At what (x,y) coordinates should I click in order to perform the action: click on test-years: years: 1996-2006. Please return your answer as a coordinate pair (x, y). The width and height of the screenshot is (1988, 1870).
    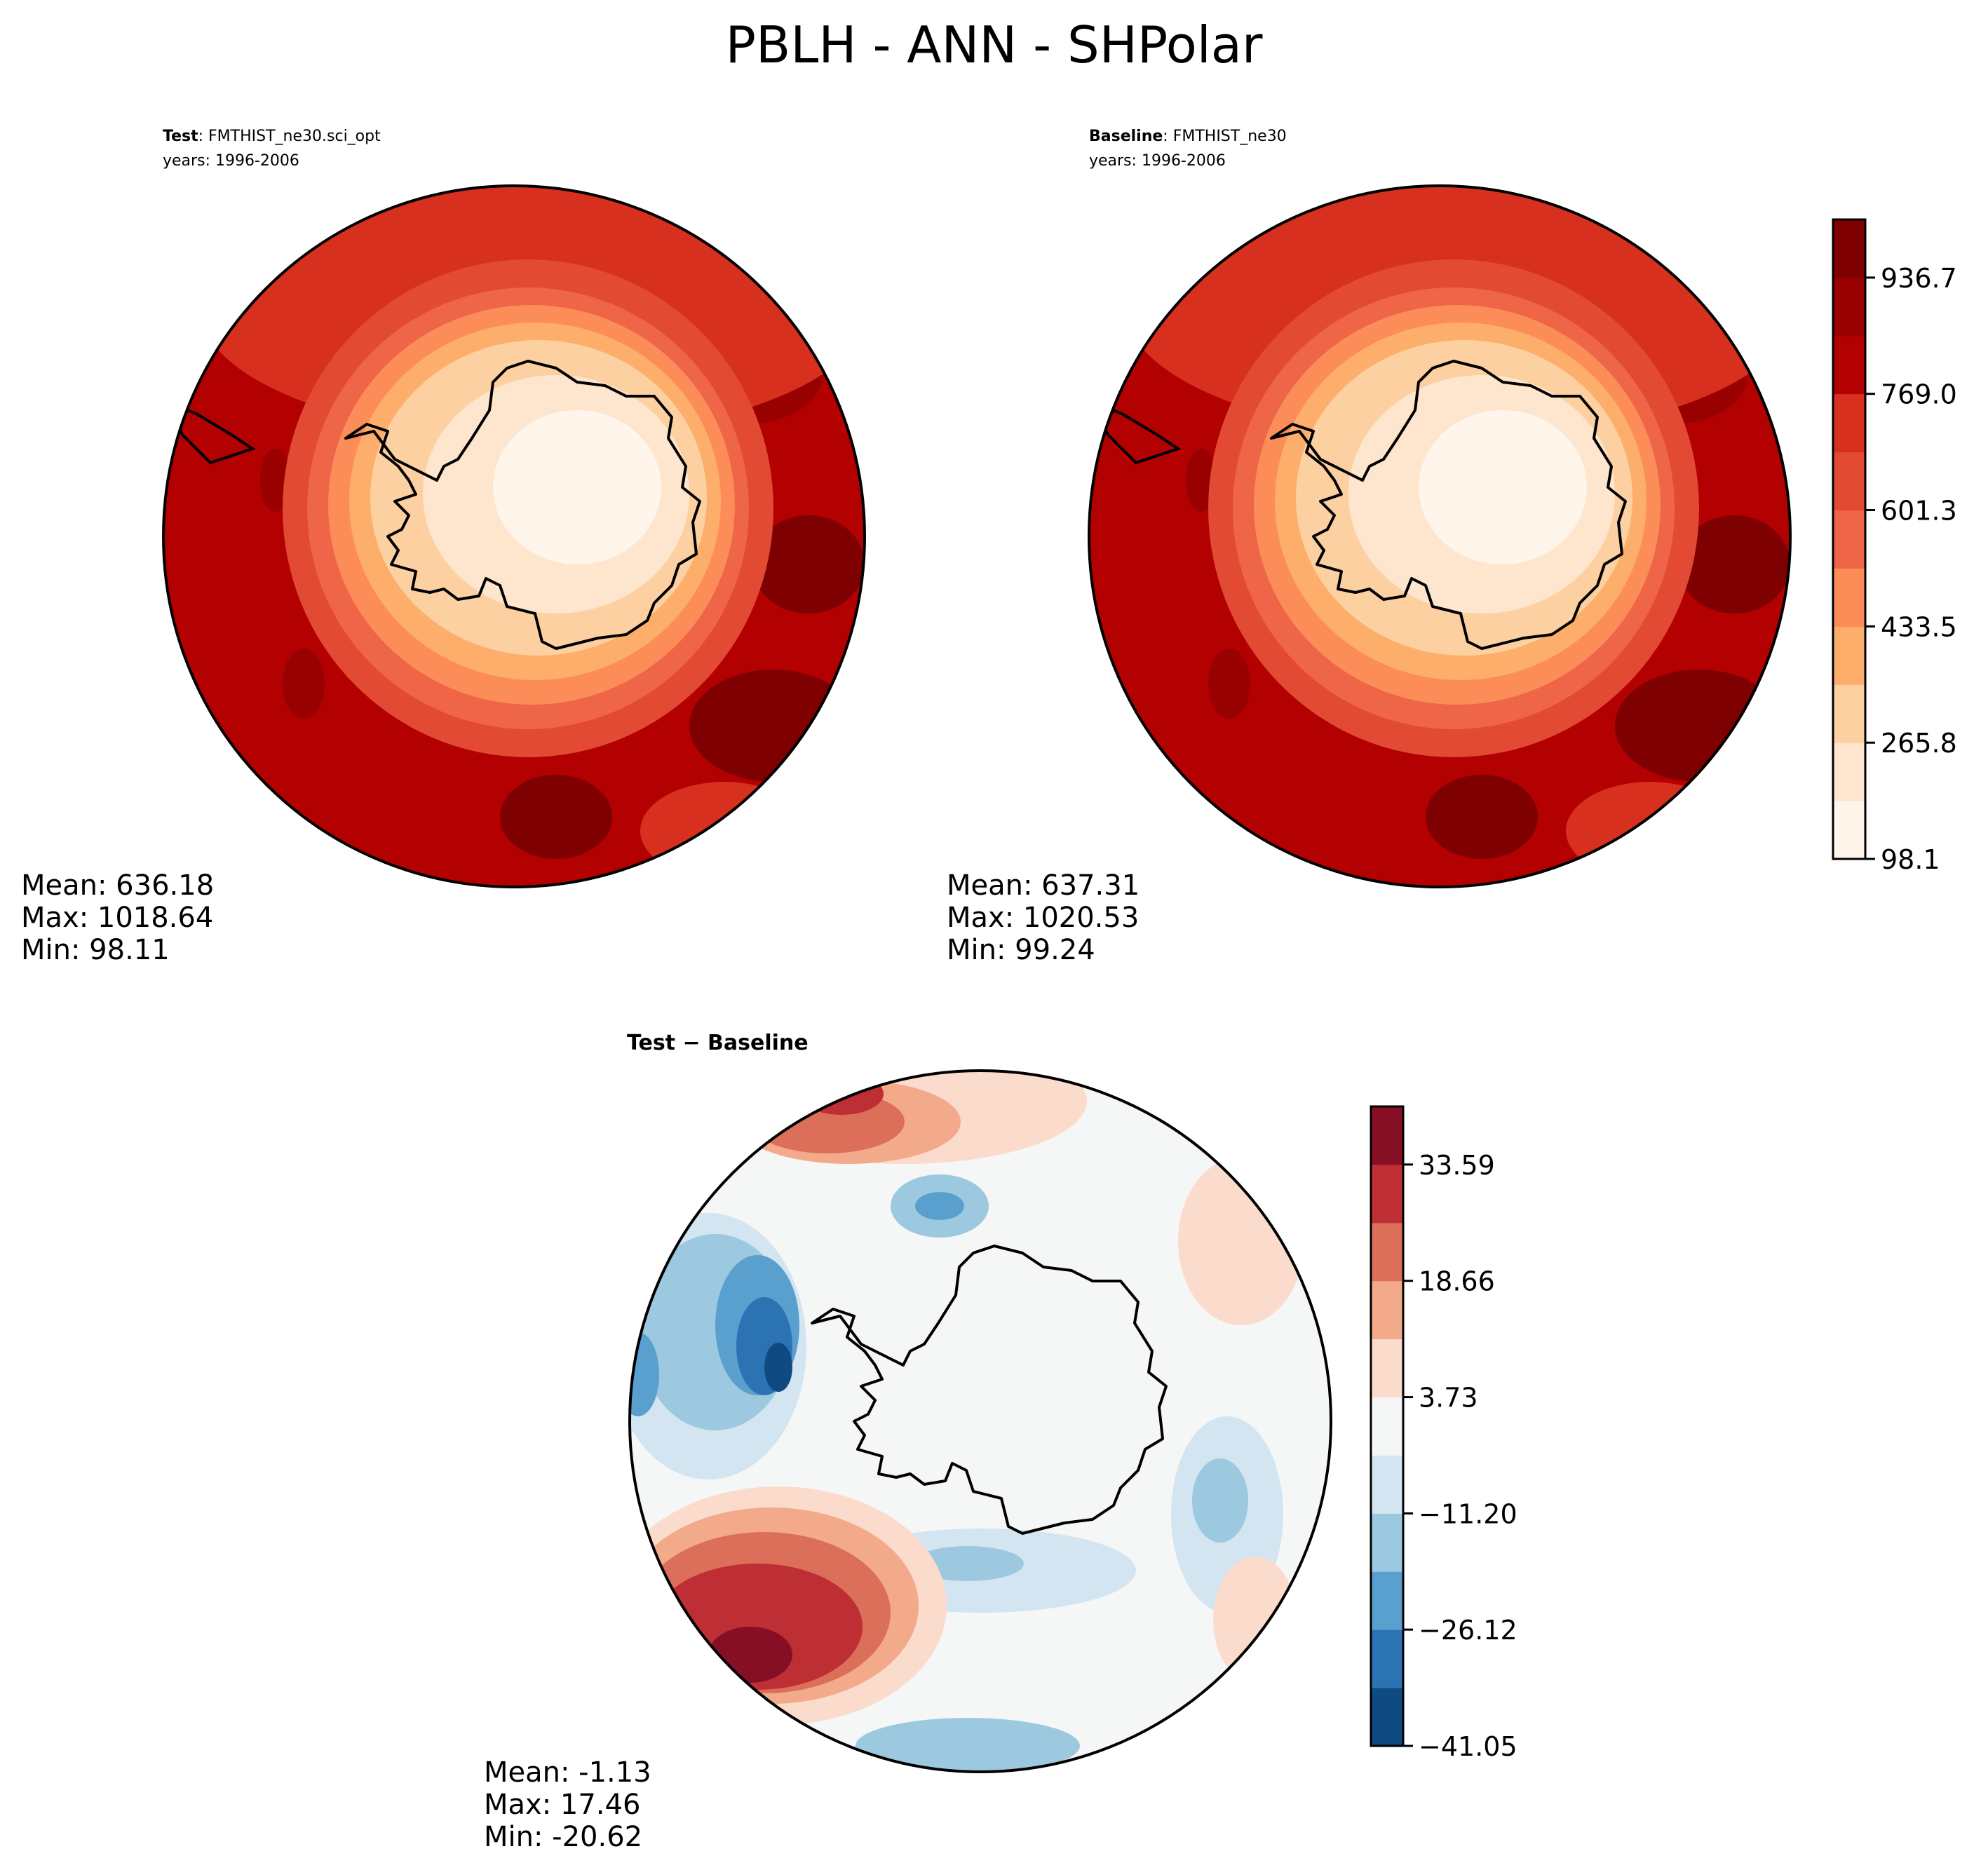
    Looking at the image, I should click on (231, 161).